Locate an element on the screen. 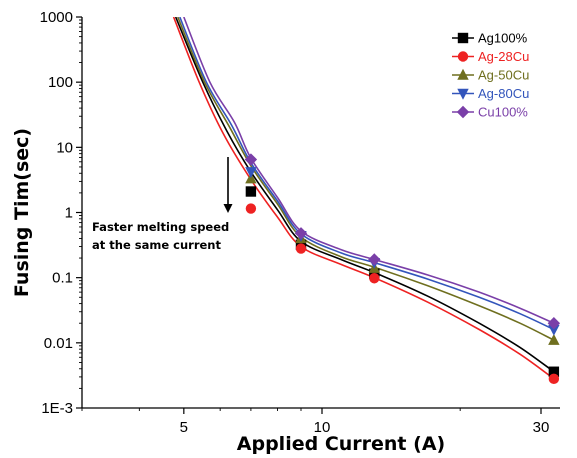 The width and height of the screenshot is (577, 458). y-axis-title: Fusing Tim(sec) is located at coordinates (22, 212).